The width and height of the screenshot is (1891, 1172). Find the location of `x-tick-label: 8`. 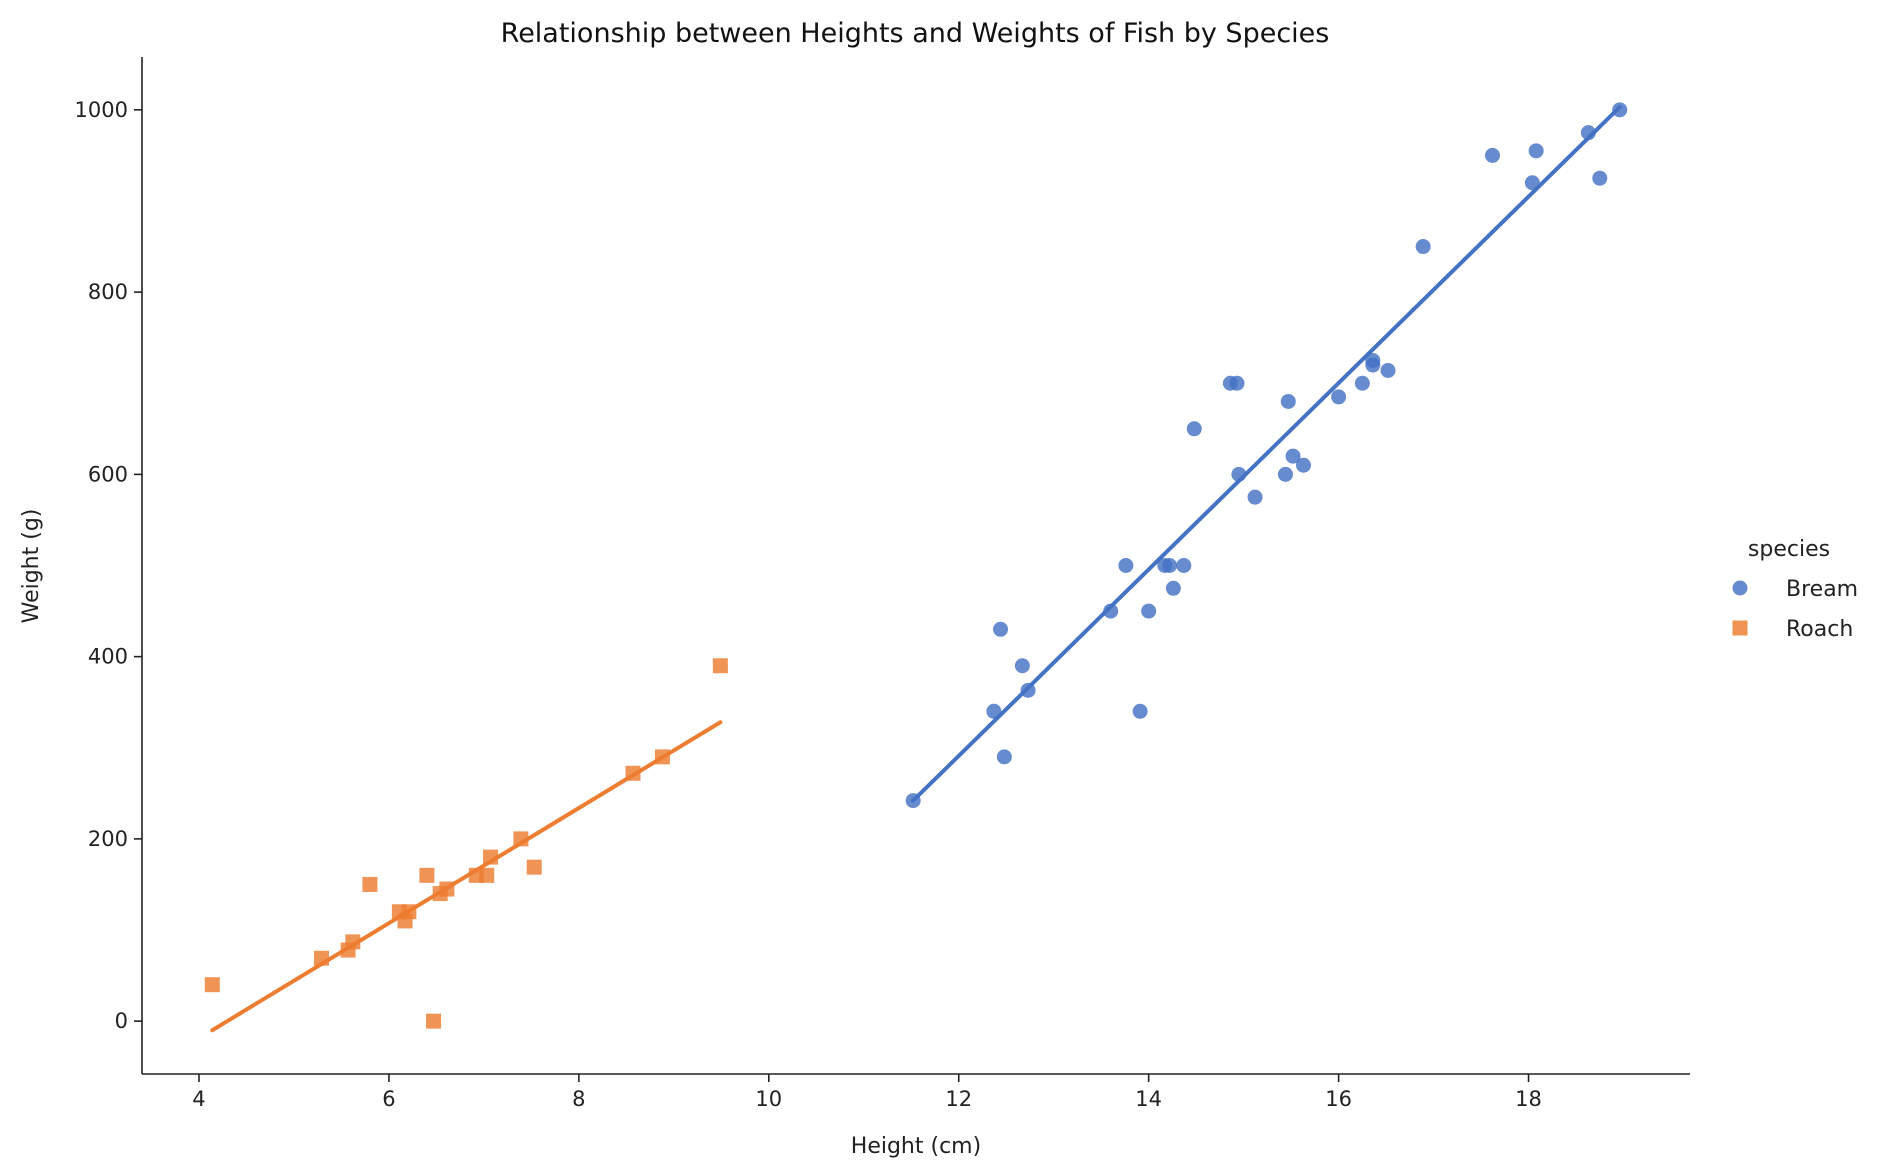

x-tick-label: 8 is located at coordinates (578, 1099).